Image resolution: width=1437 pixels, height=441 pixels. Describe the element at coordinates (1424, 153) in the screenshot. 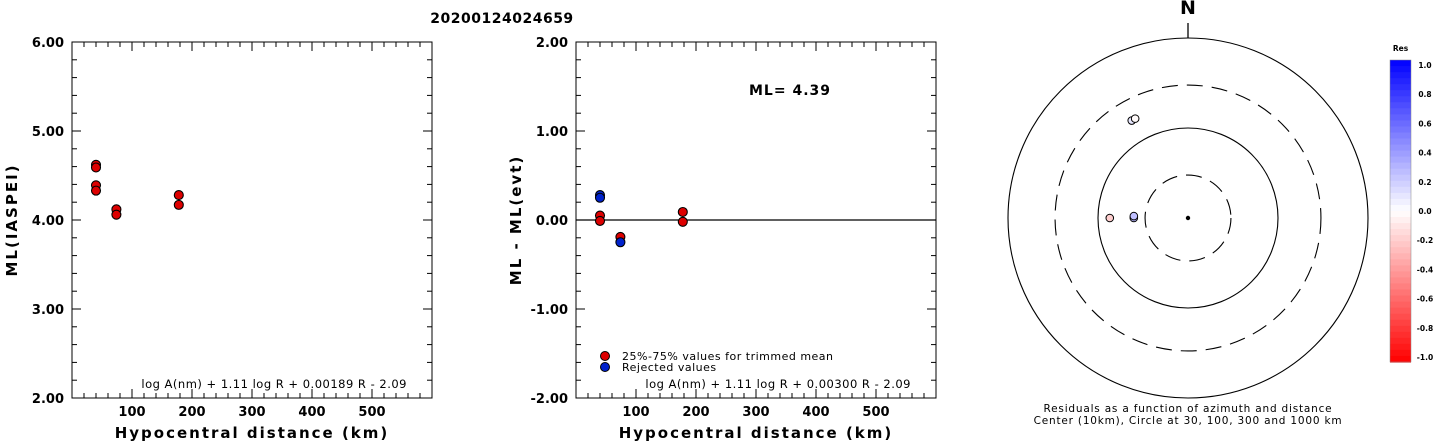

I see `colorbar-tick-label: 0.4` at that location.